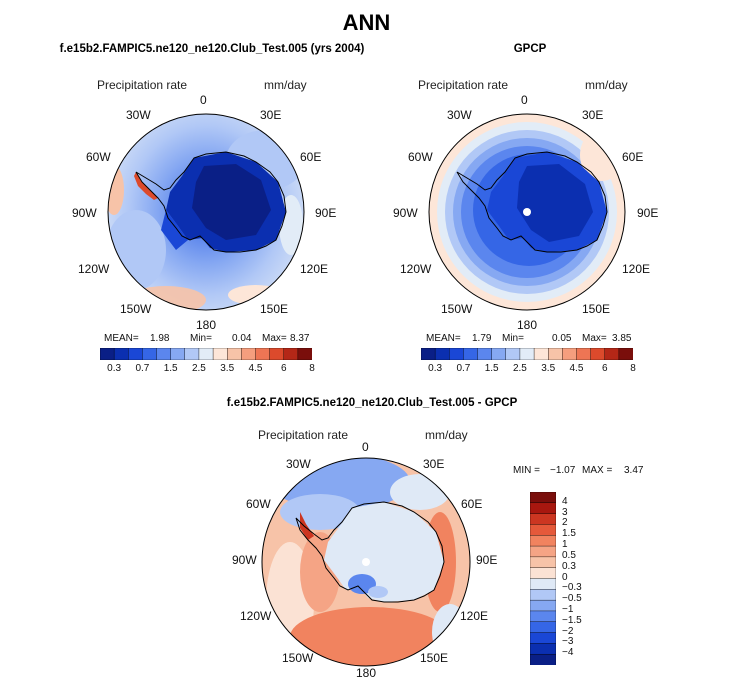 Image resolution: width=733 pixels, height=682 pixels. I want to click on panel-2-lon-150w: 150W, so click(457, 309).